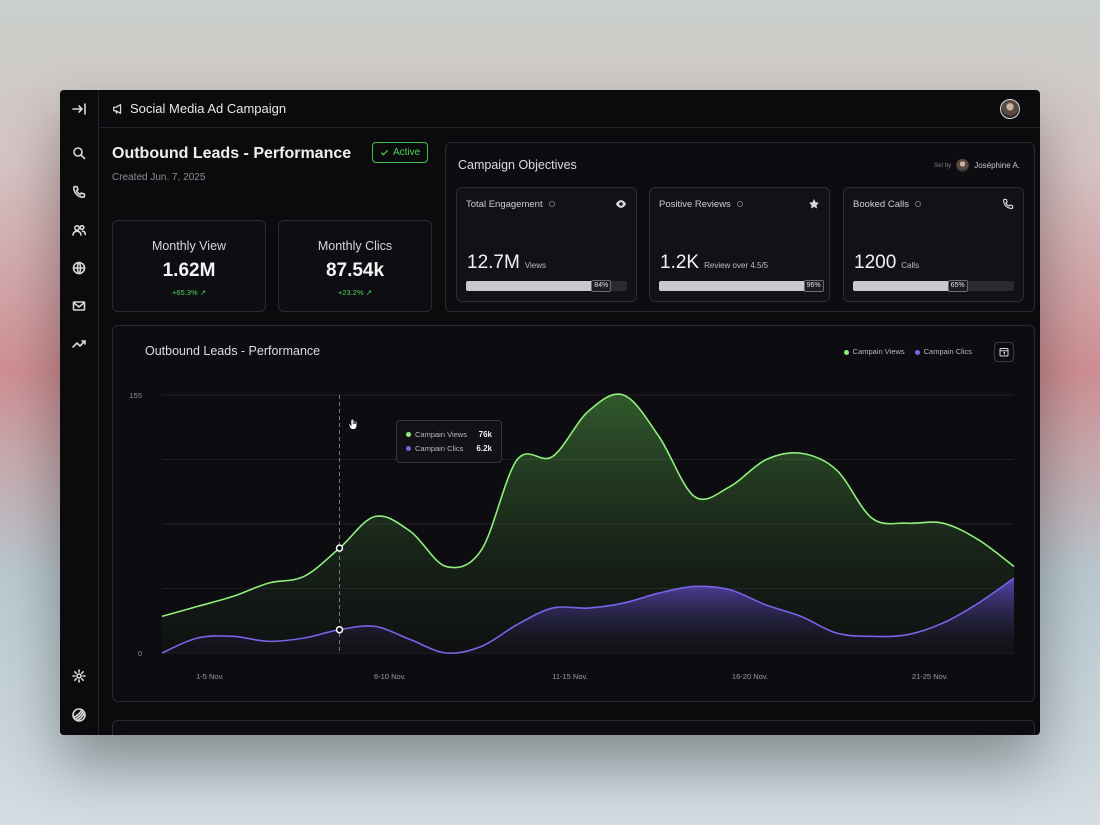 The height and width of the screenshot is (825, 1100). What do you see at coordinates (208, 108) in the screenshot?
I see `campaign-title: Social Media Ad Campaign` at bounding box center [208, 108].